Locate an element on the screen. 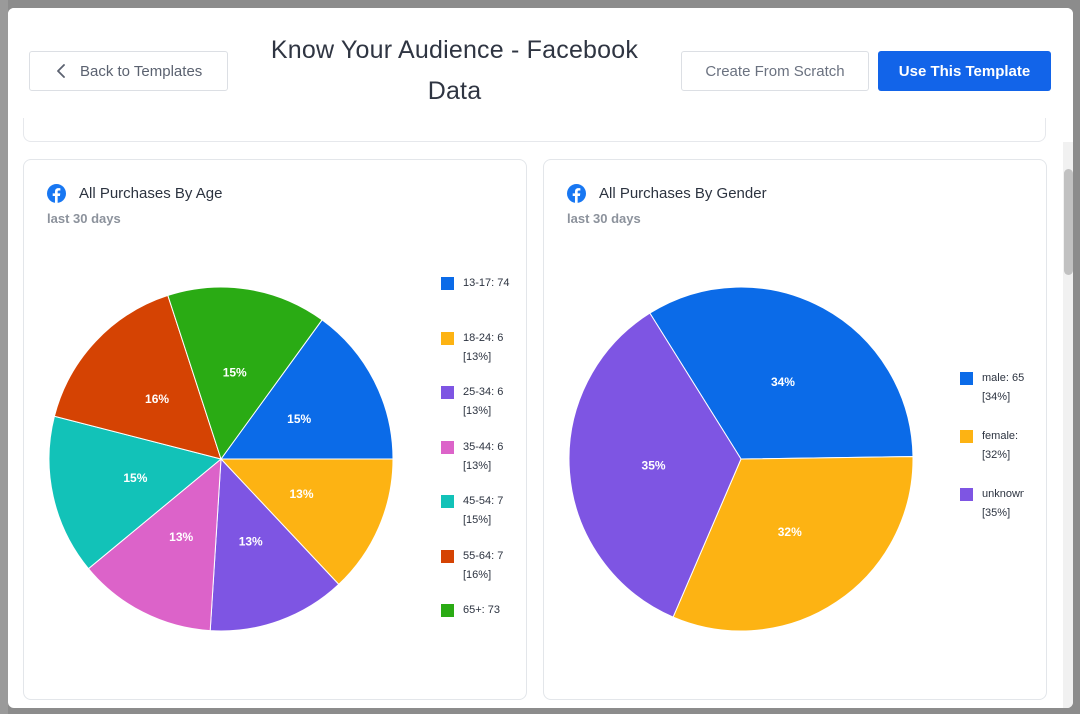 The height and width of the screenshot is (714, 1080). scrollbar-thumb is located at coordinates (1068, 222).